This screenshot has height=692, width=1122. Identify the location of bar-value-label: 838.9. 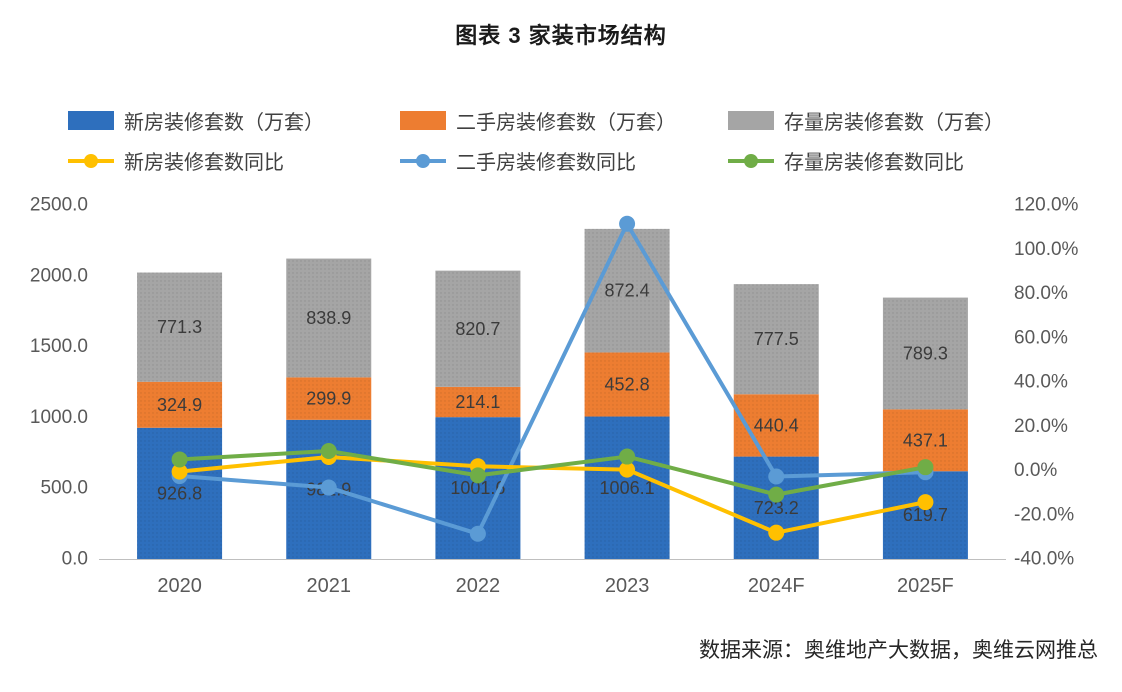
(328, 318).